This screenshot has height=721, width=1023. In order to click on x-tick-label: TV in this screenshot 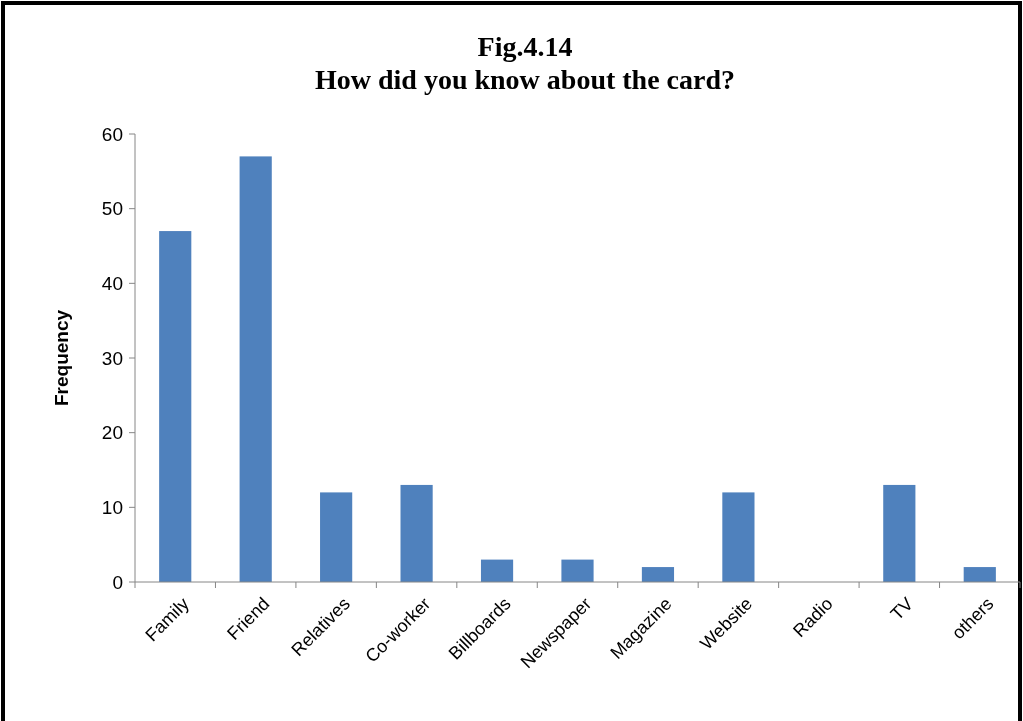, I will do `click(902, 609)`.